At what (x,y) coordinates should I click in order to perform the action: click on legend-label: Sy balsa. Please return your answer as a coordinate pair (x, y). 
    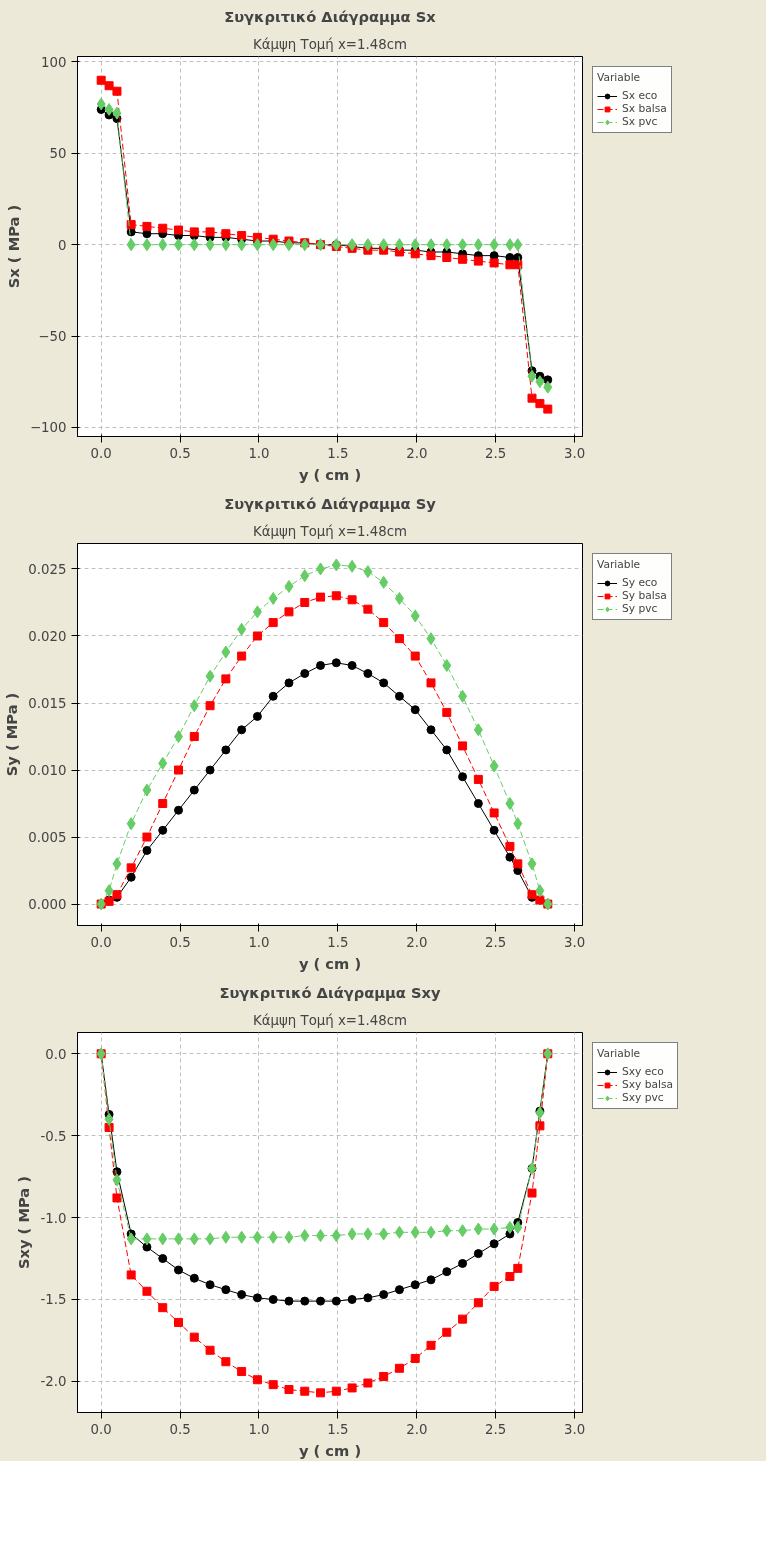
    Looking at the image, I should click on (644, 595).